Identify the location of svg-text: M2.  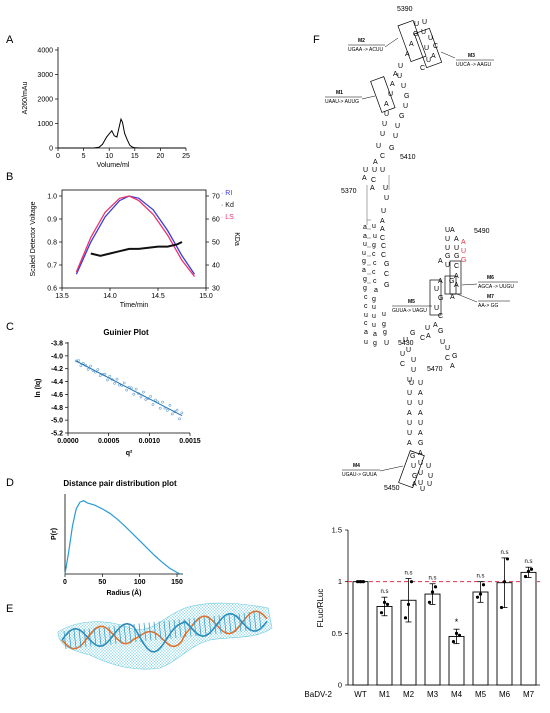
(361, 41).